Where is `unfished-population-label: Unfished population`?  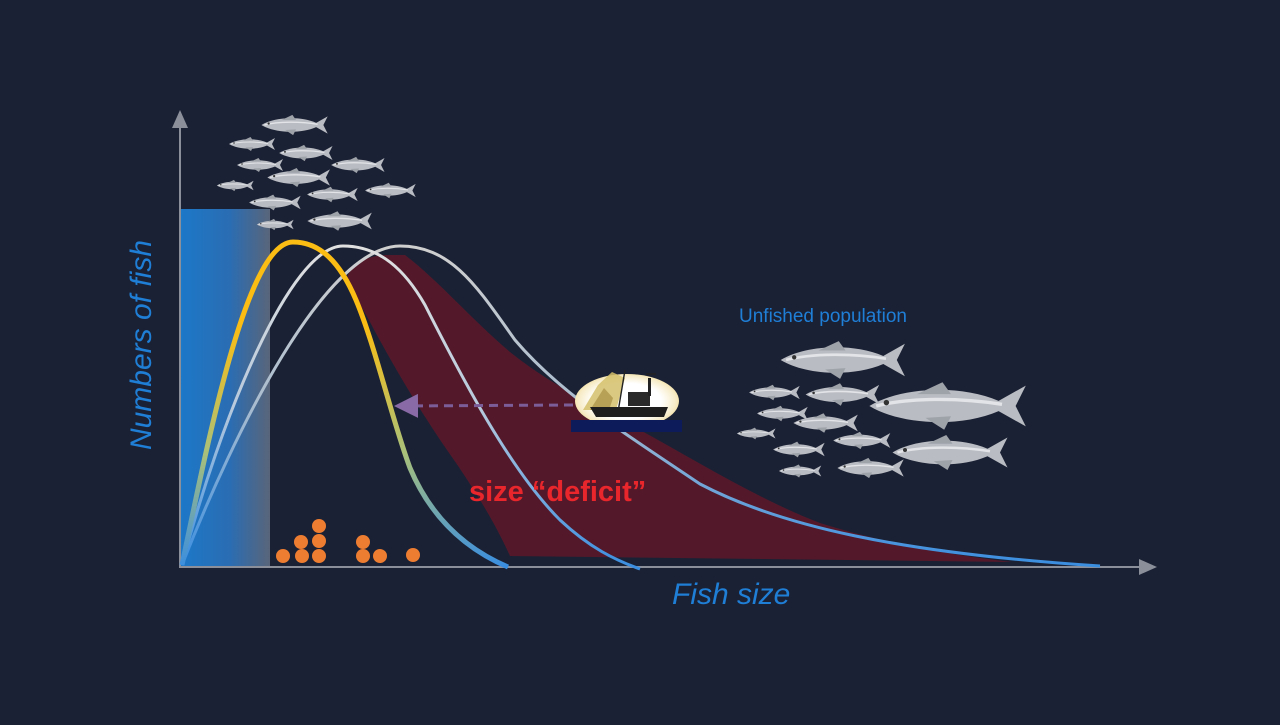
unfished-population-label: Unfished population is located at coordinates (823, 316).